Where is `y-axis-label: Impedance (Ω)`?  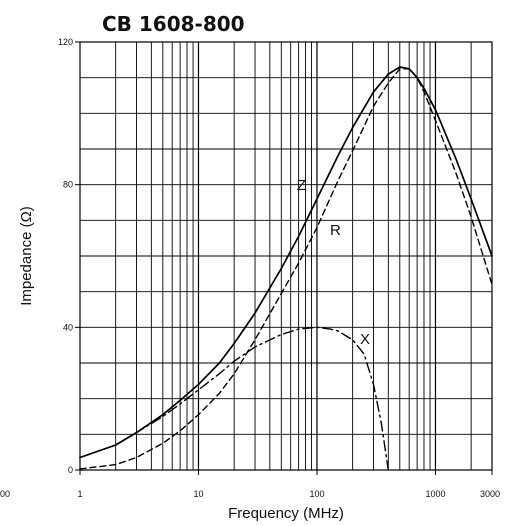
y-axis-label: Impedance (Ω) is located at coordinates (26, 256).